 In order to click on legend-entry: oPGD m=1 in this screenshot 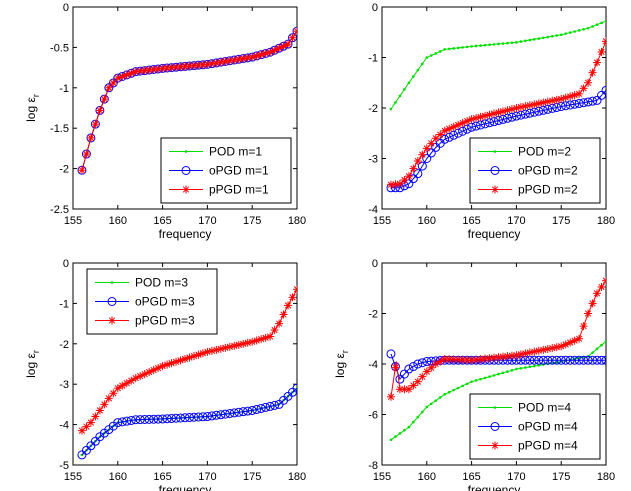, I will do `click(219, 171)`.